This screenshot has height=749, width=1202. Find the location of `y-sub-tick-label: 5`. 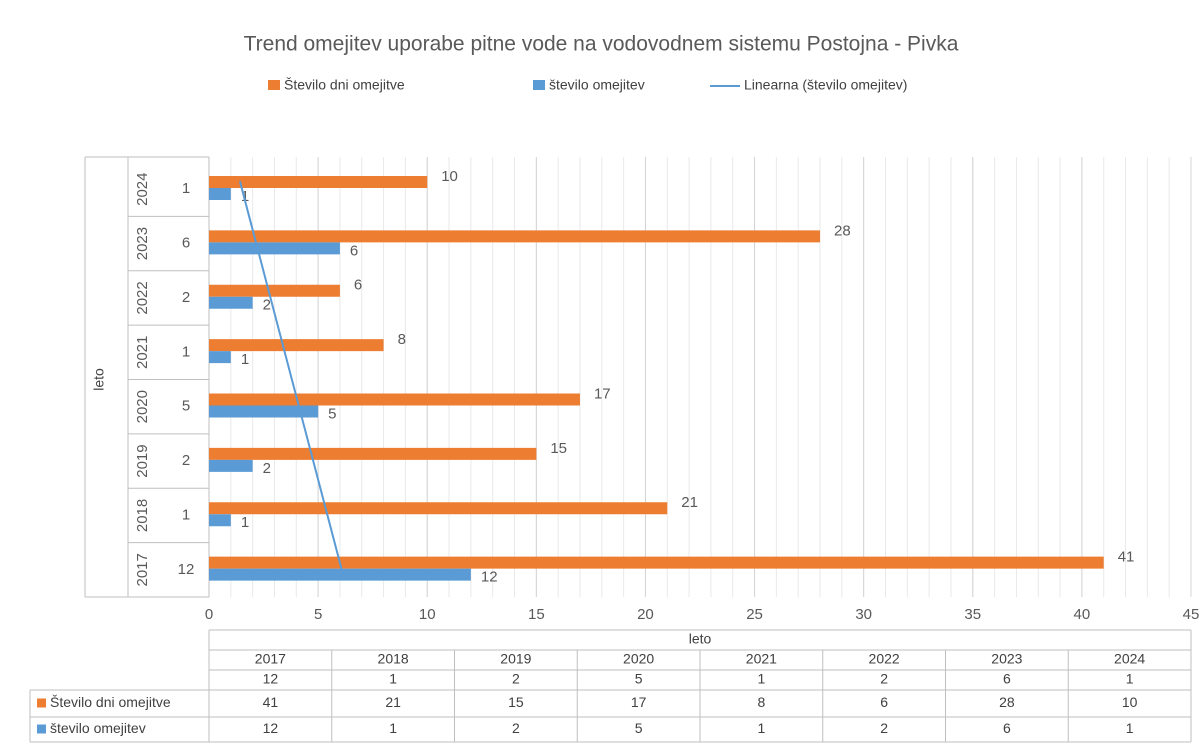

y-sub-tick-label: 5 is located at coordinates (186, 406).